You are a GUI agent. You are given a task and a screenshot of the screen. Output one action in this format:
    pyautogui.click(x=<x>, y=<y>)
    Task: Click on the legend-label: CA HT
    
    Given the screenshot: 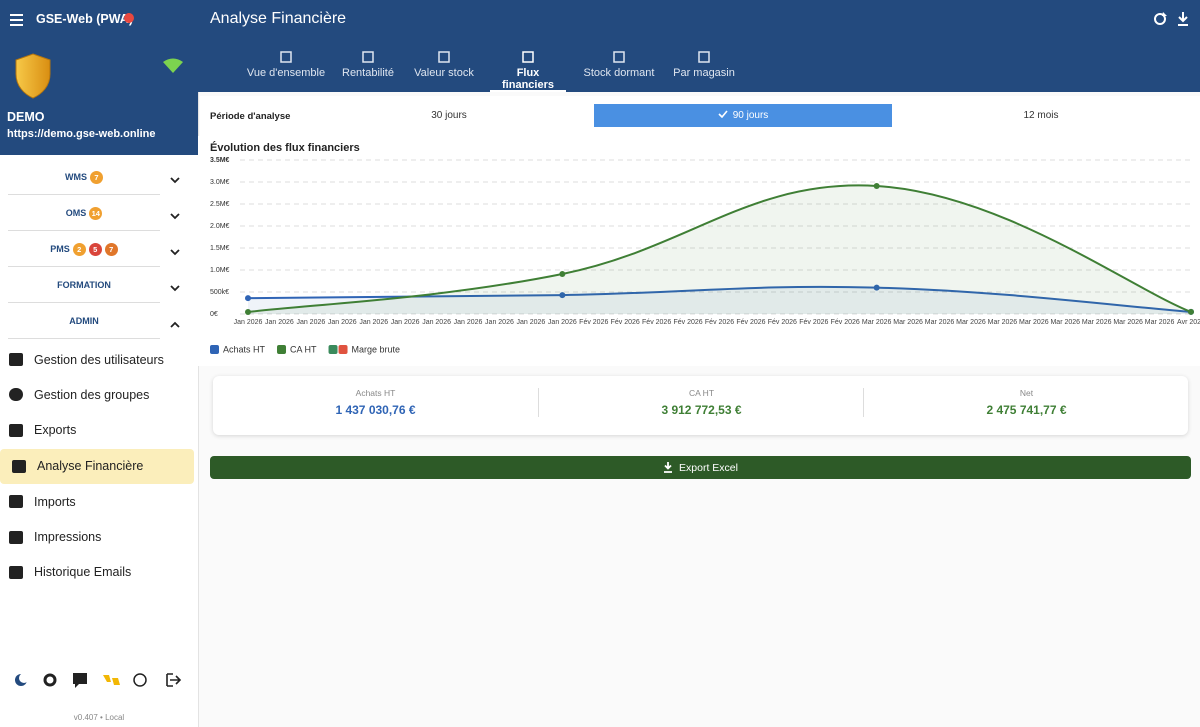 What is the action you would take?
    pyautogui.click(x=303, y=349)
    